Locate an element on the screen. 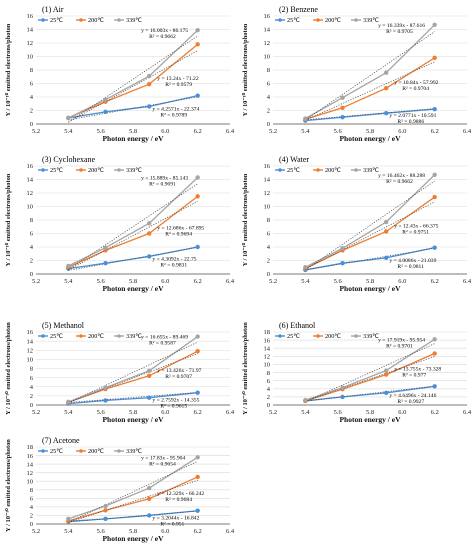  trend-r2: R² = 0.9654 is located at coordinates (162, 464).